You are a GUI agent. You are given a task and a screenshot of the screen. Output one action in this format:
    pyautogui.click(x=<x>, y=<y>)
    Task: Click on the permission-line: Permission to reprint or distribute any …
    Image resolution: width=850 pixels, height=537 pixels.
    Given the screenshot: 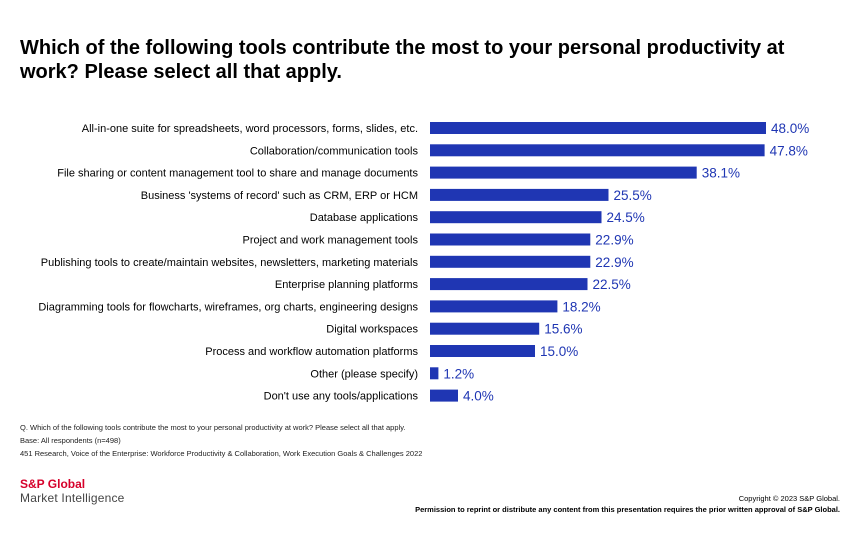 What is the action you would take?
    pyautogui.click(x=627, y=509)
    